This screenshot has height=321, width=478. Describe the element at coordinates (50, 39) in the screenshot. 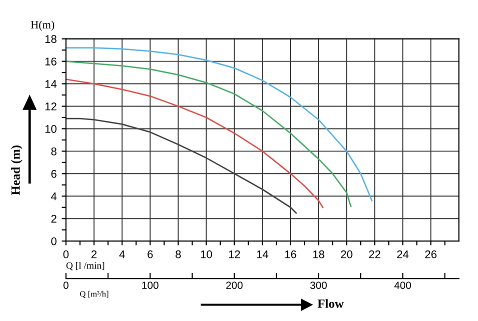

I see `y-tick-label: 18` at that location.